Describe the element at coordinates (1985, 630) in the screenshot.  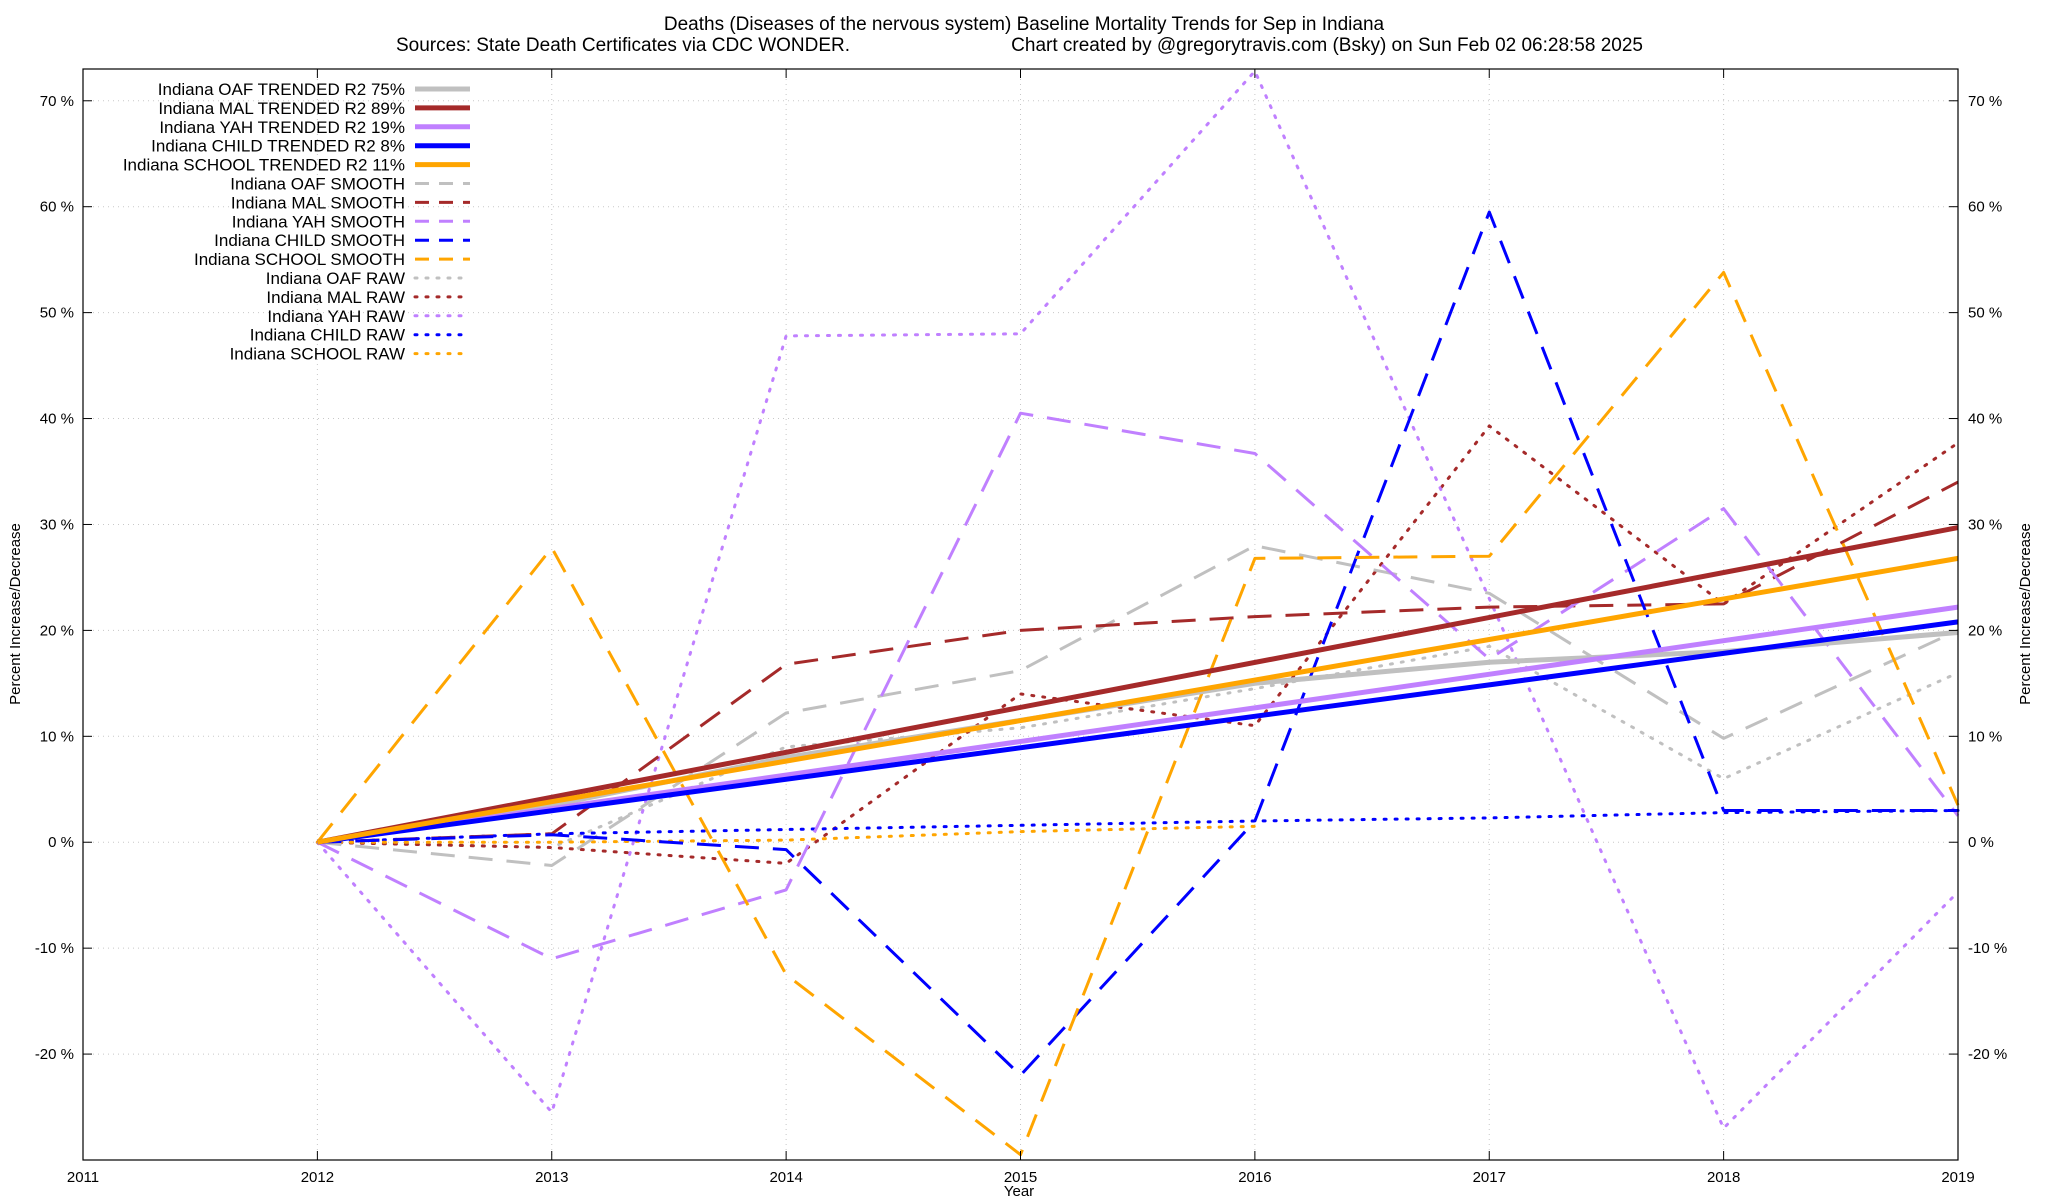
I see `y2-tick-label: 20 %` at that location.